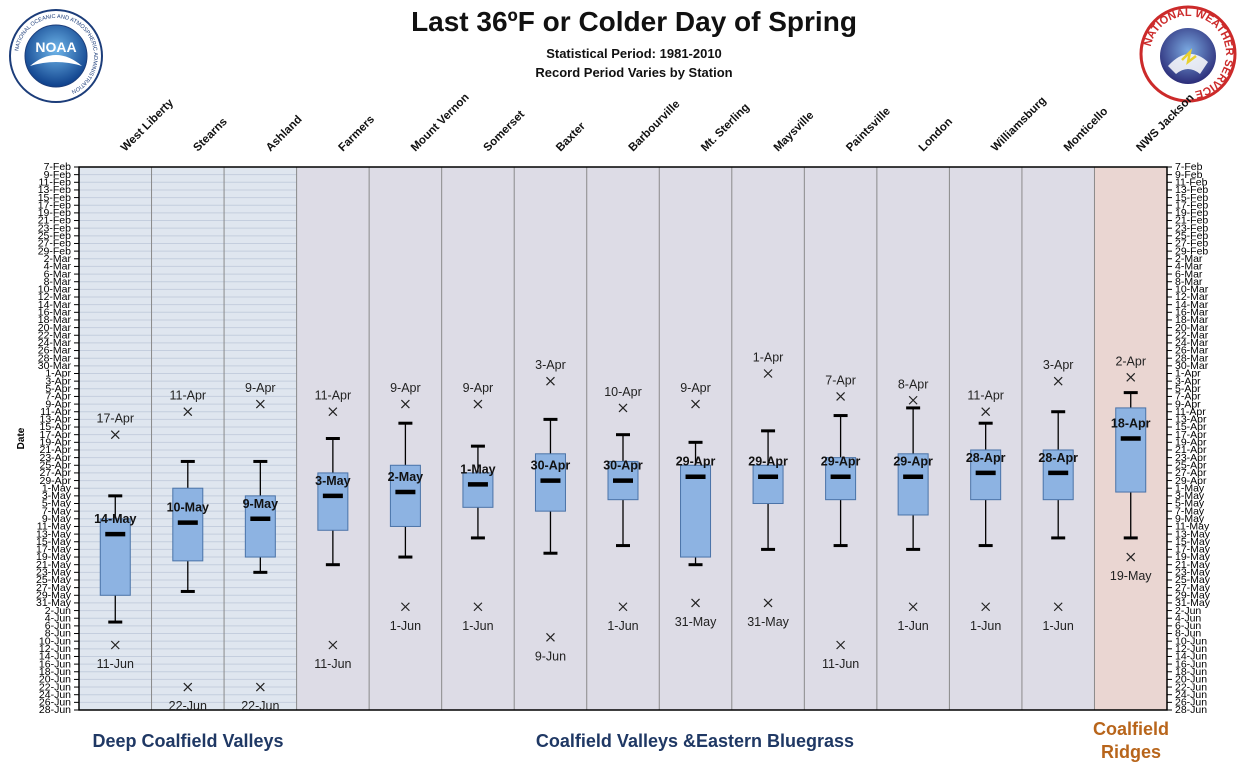  Describe the element at coordinates (1191, 680) in the screenshot. I see `y-tick-label-right: 20-Jun` at that location.